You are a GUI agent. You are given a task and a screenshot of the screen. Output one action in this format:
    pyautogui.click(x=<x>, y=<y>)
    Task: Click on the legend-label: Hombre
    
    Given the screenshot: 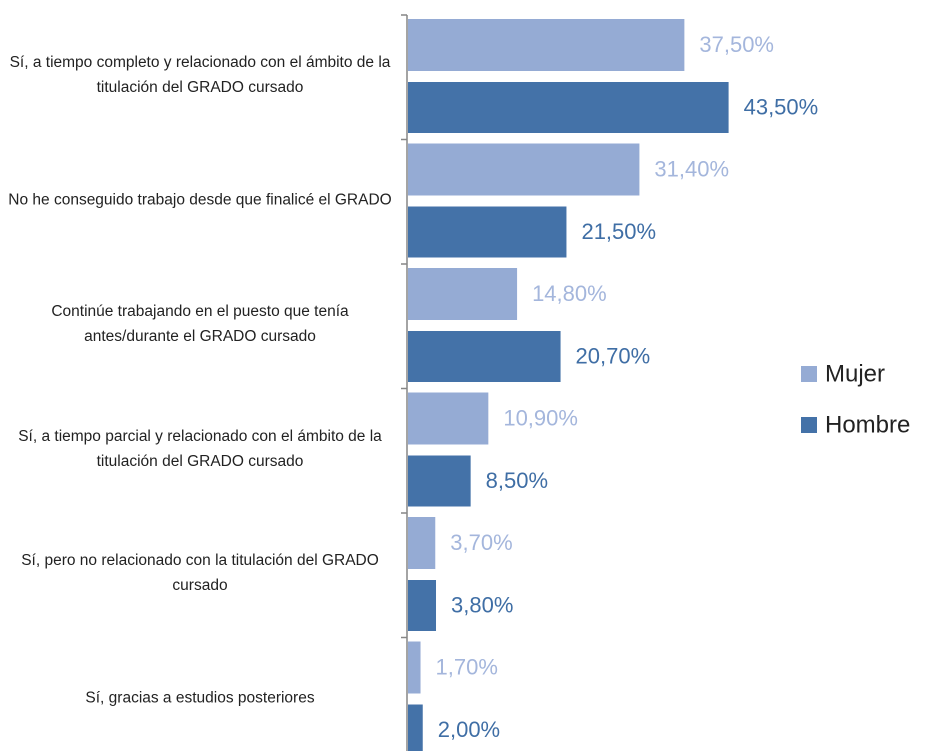 What is the action you would take?
    pyautogui.click(x=867, y=424)
    